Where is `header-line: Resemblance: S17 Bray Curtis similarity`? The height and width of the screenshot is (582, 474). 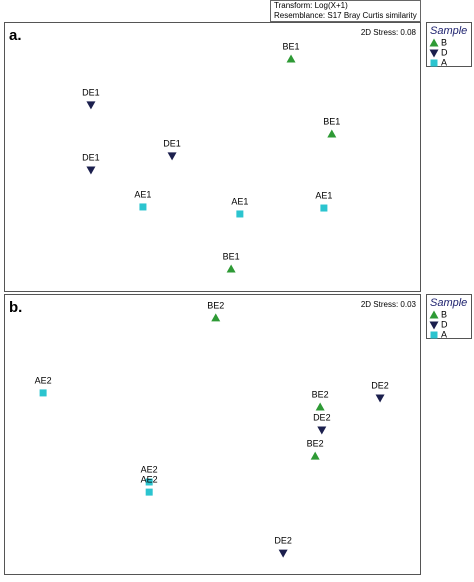
header-line: Resemblance: S17 Bray Curtis similarity is located at coordinates (345, 15).